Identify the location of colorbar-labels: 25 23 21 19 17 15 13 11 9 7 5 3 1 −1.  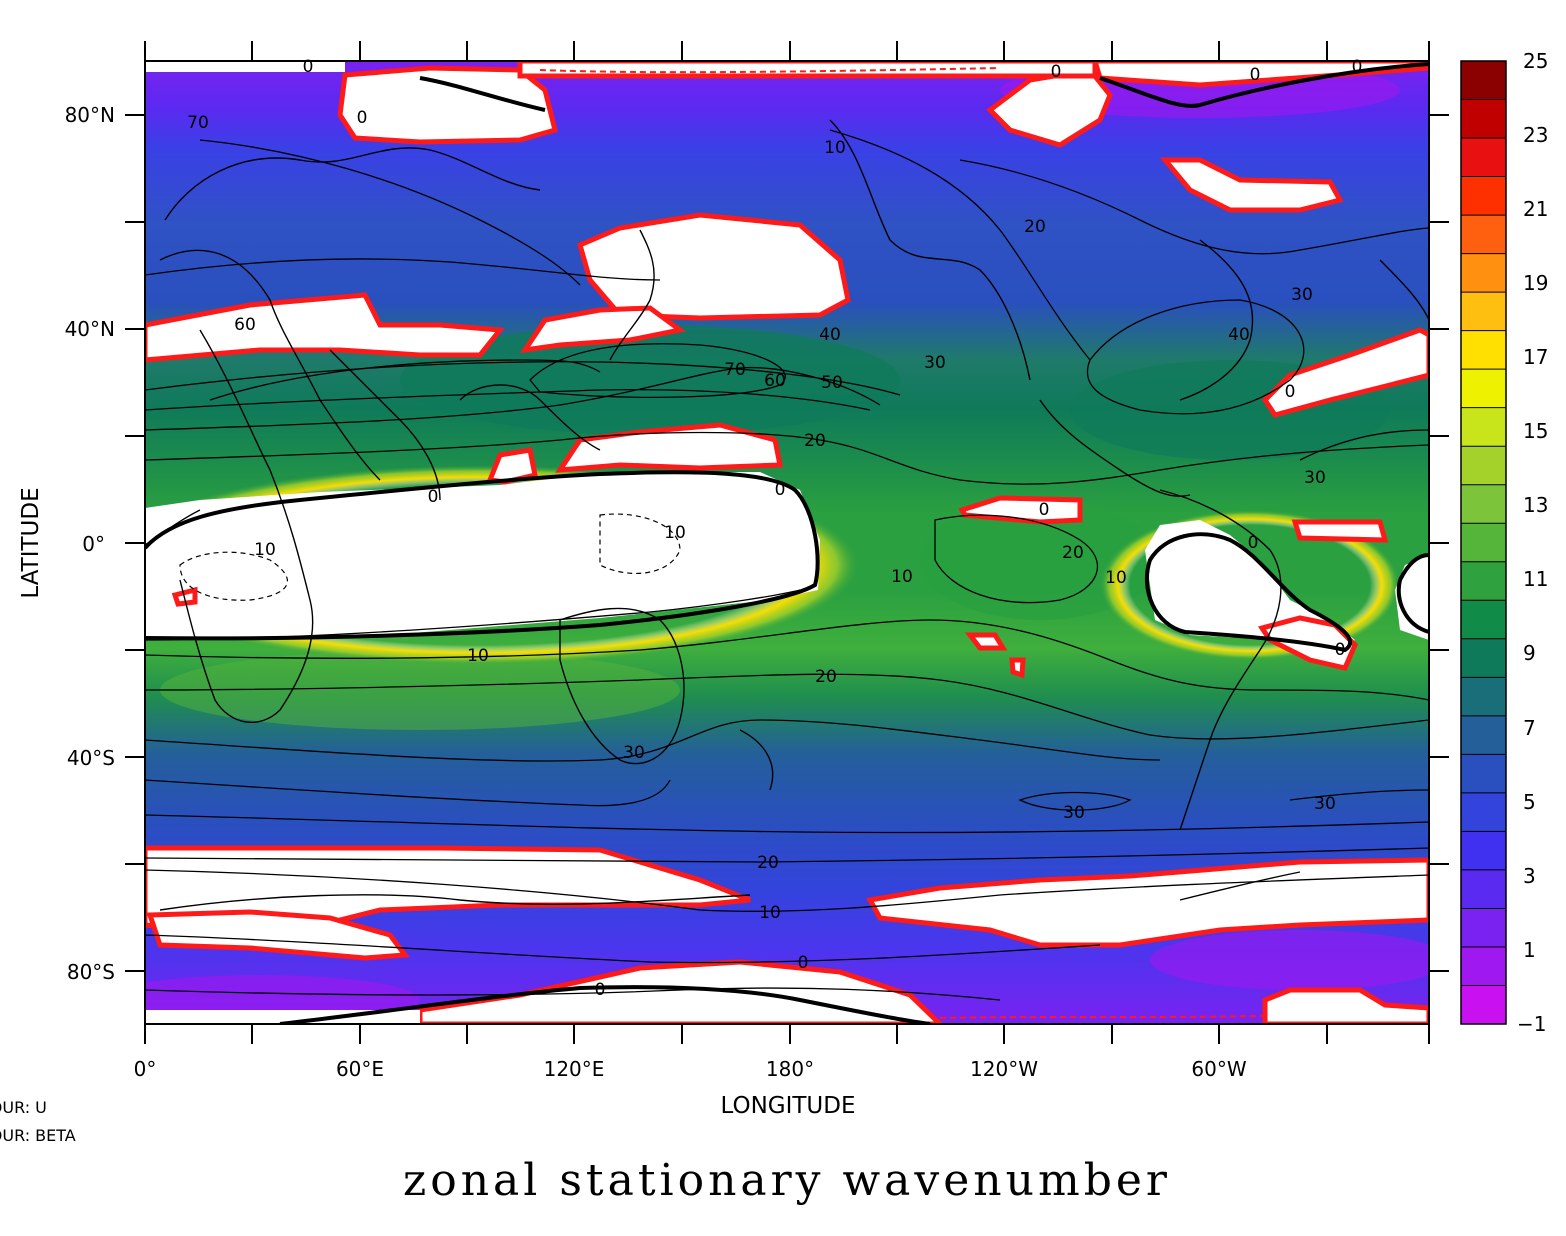
(1532, 542).